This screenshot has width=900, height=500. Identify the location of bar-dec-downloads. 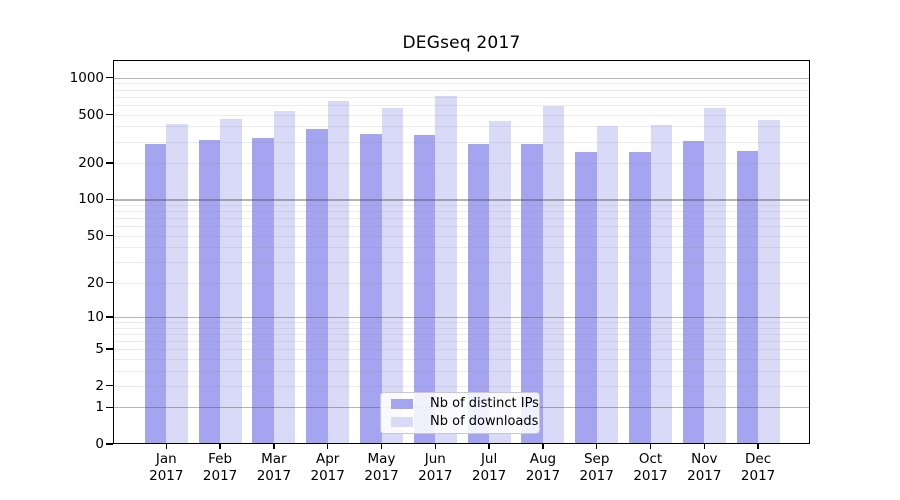
(769, 282).